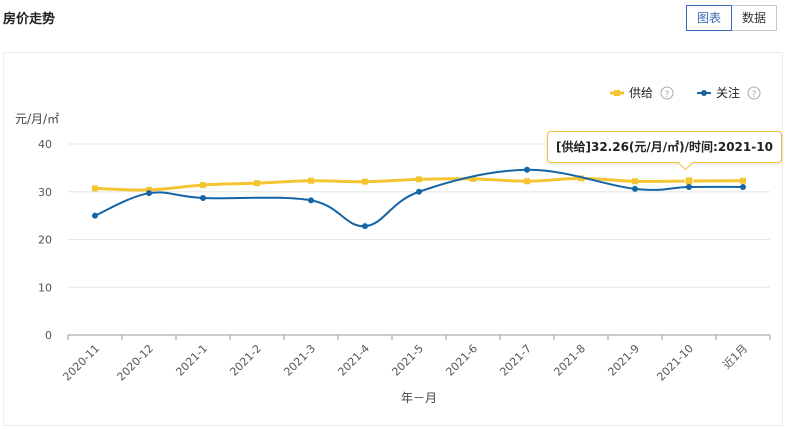  I want to click on x-tick-label: 2021-3, so click(299, 360).